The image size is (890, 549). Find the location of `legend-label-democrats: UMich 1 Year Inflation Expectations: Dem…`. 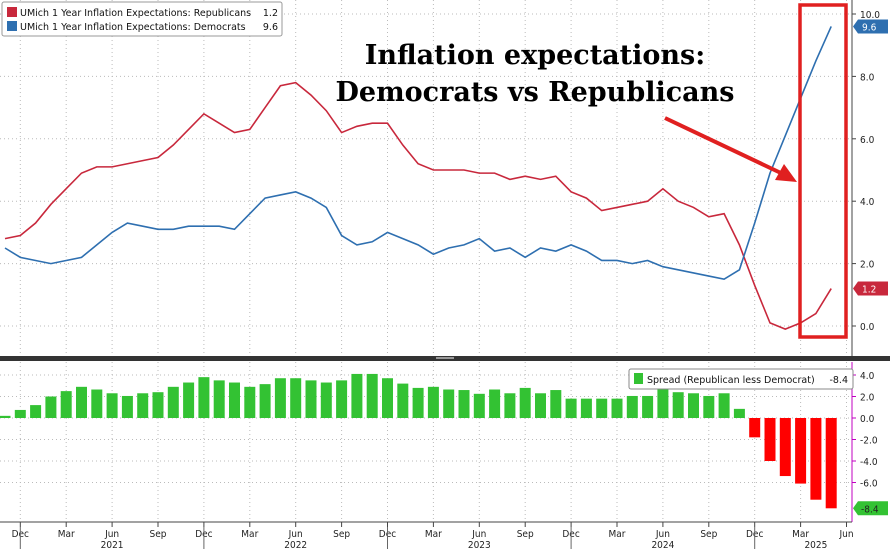

legend-label-democrats: UMich 1 Year Inflation Expectations: Dem… is located at coordinates (133, 27).